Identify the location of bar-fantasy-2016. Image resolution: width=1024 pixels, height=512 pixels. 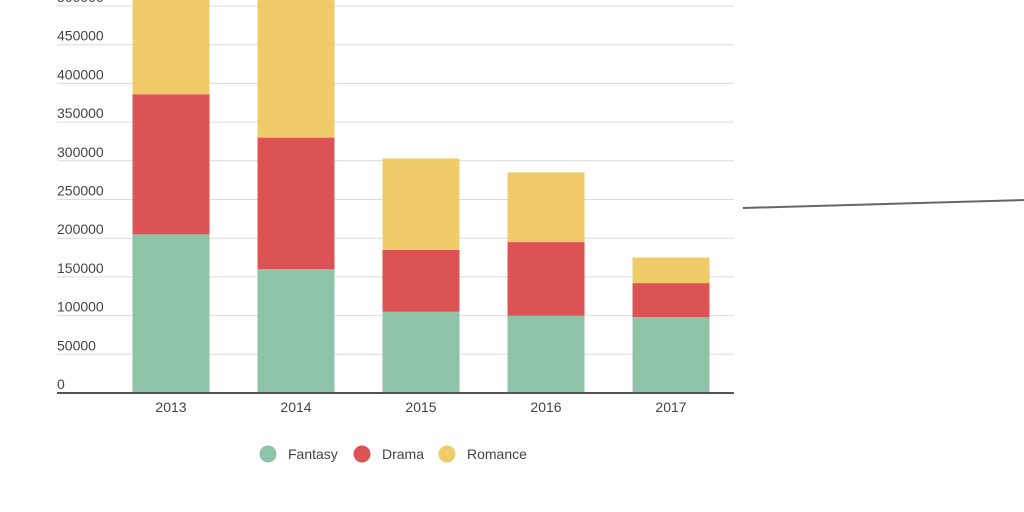
(546, 354).